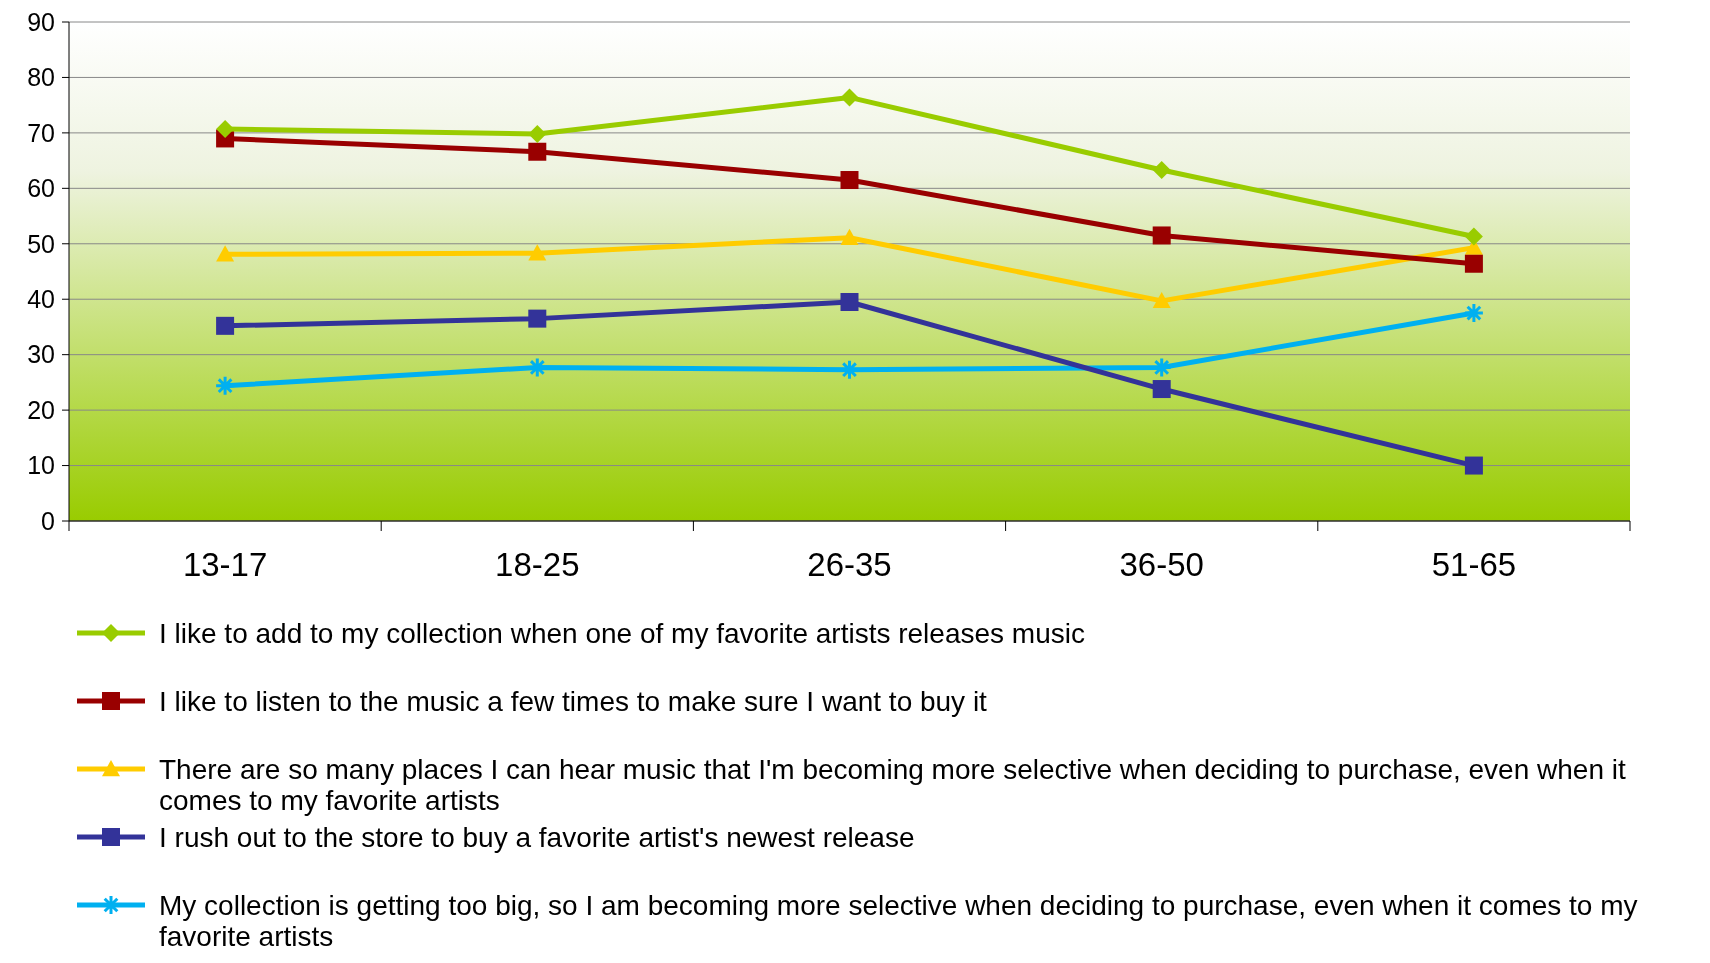  I want to click on y-tick-label: 10, so click(41, 465).